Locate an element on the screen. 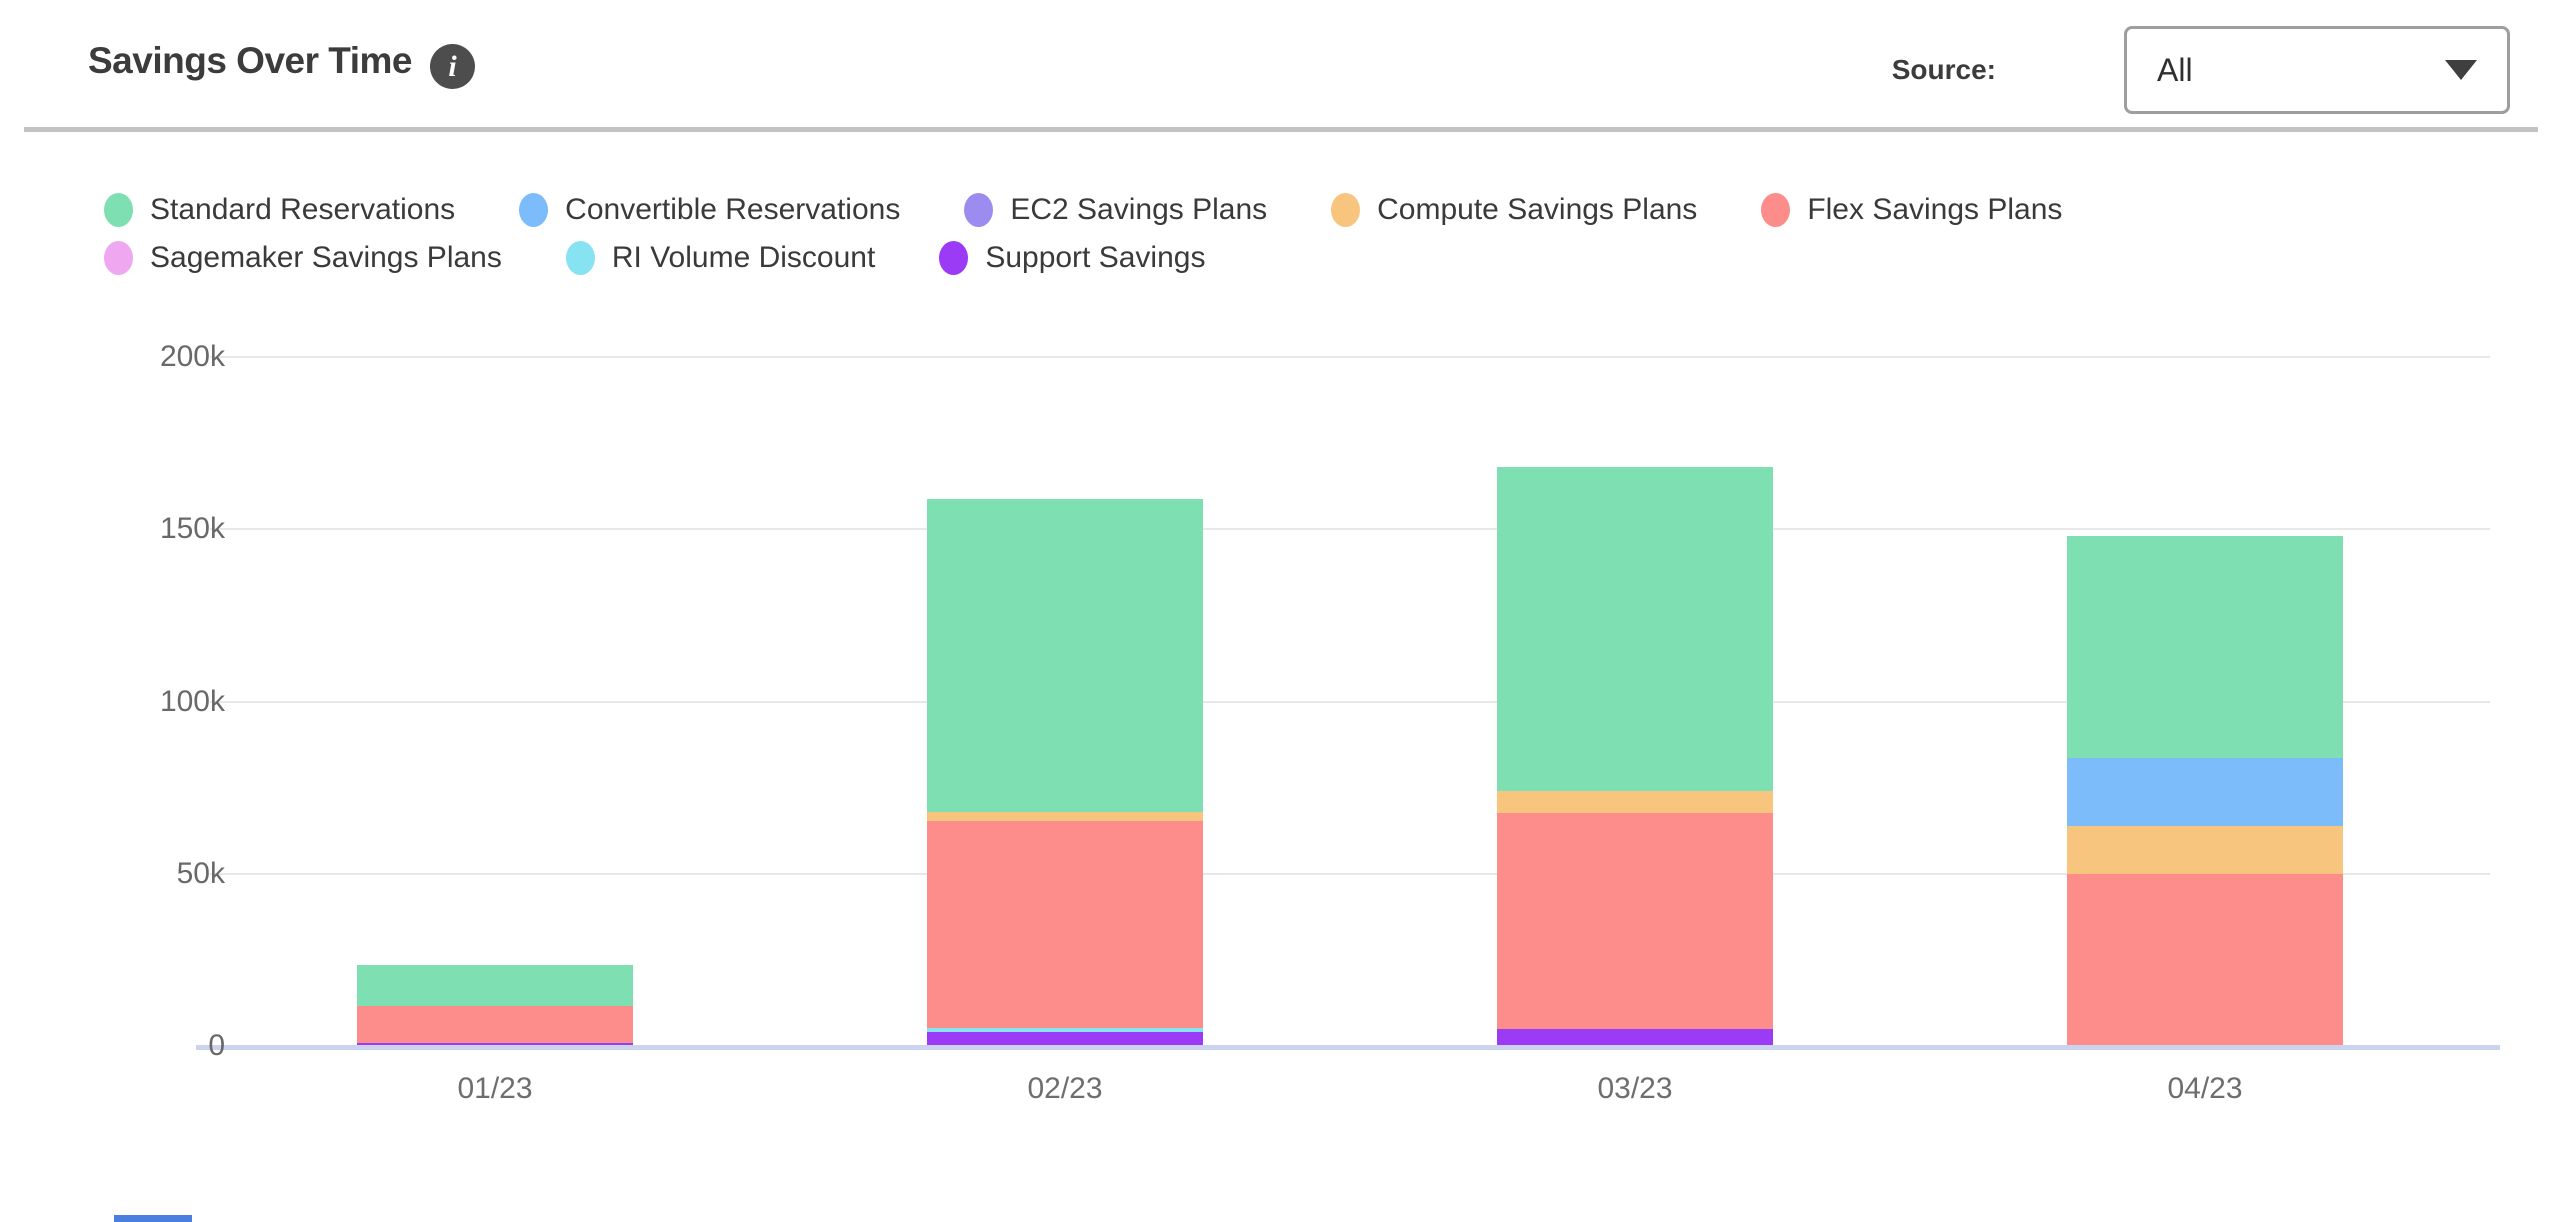 This screenshot has height=1222, width=2562. stacked-bar-02/23 is located at coordinates (1065, 772).